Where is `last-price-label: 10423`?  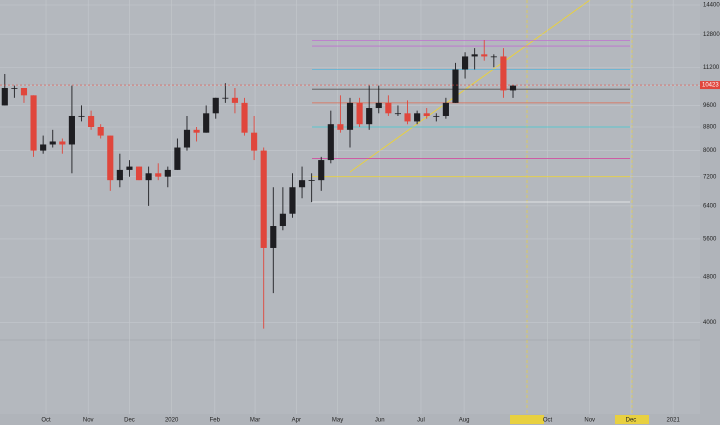
last-price-label: 10423 is located at coordinates (710, 86).